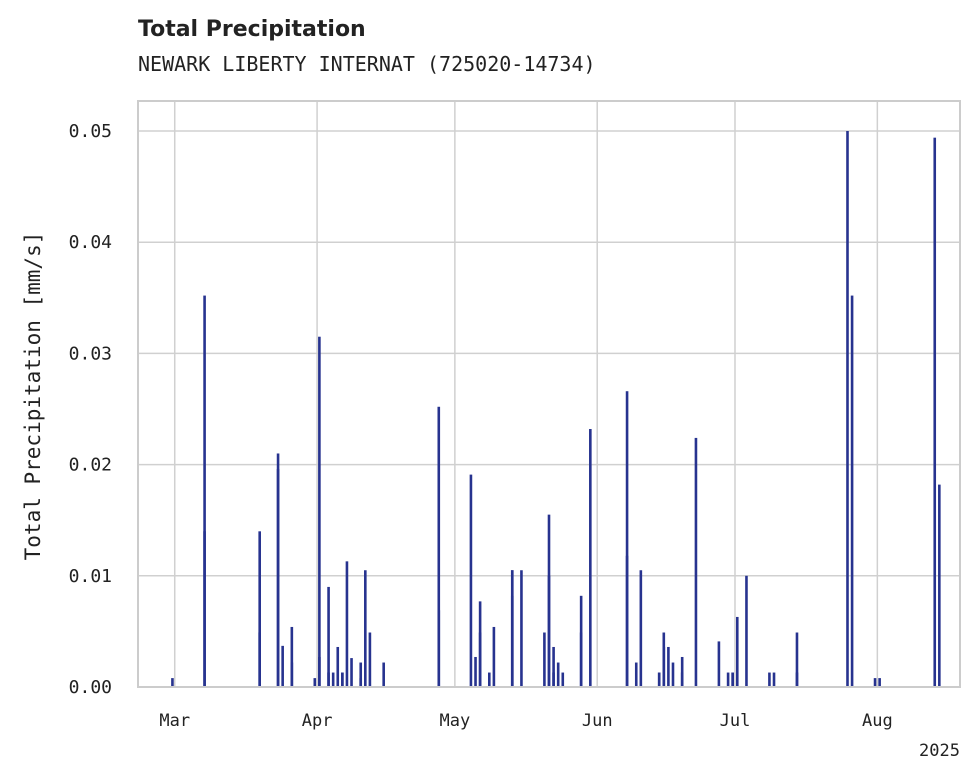 Image resolution: width=980 pixels, height=783 pixels. Describe the element at coordinates (525, 721) in the screenshot. I see `x-axis-ticks: Mar Apr May Jun Jul Aug` at that location.